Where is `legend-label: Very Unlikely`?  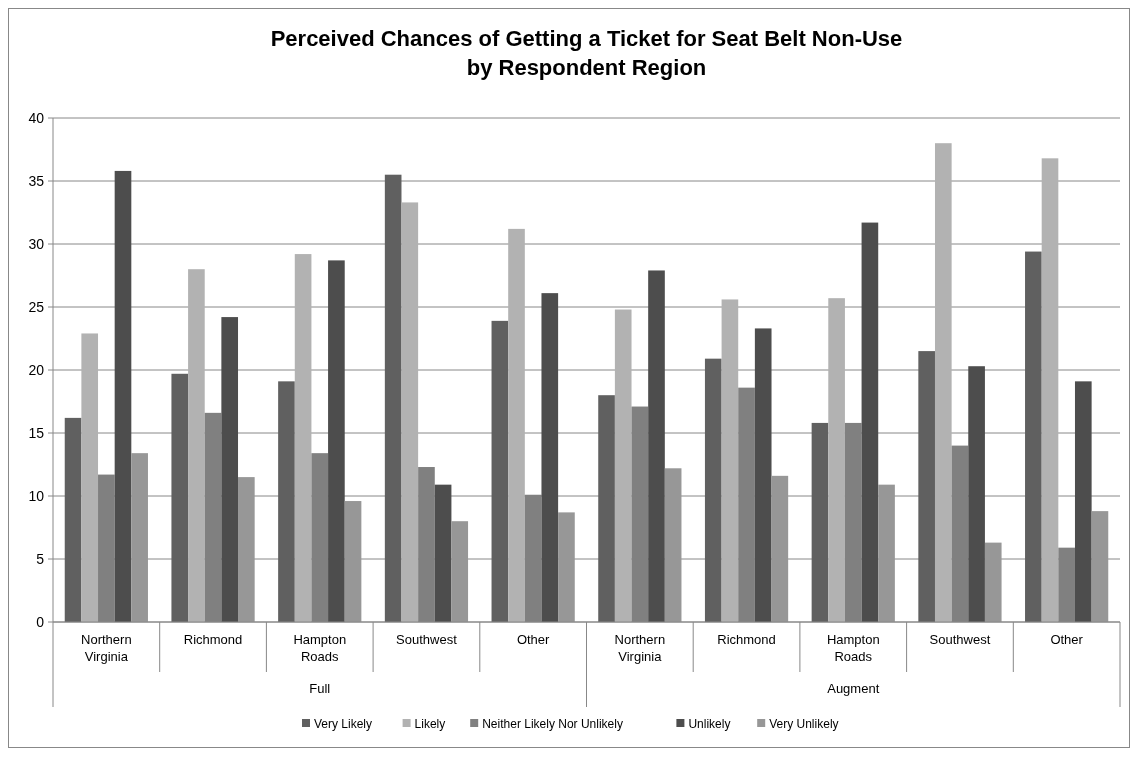
legend-label: Very Unlikely is located at coordinates (804, 724).